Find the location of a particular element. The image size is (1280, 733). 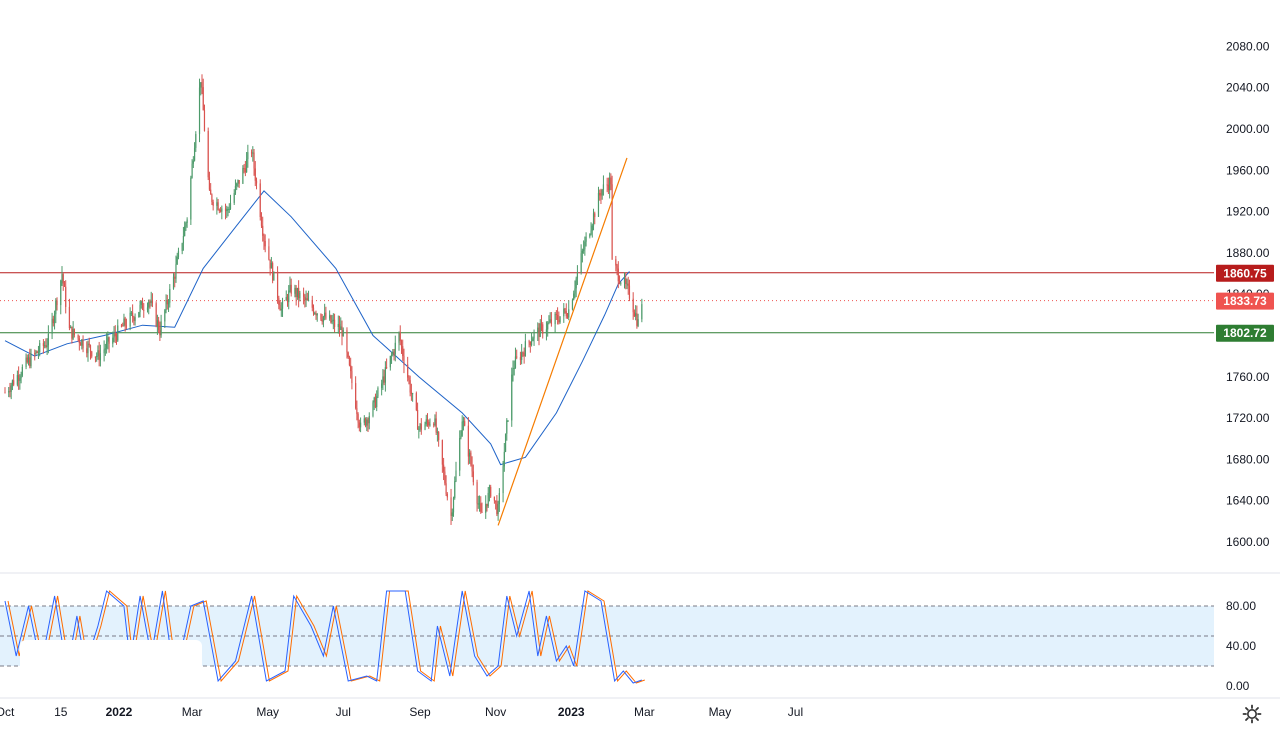

gear-icon is located at coordinates (1252, 714).